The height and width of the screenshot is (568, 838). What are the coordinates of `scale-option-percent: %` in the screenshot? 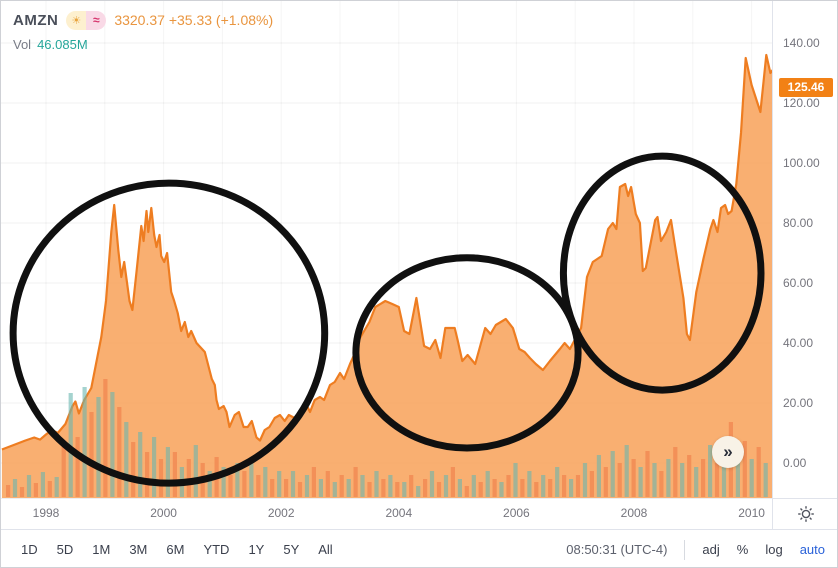 It's located at (742, 549).